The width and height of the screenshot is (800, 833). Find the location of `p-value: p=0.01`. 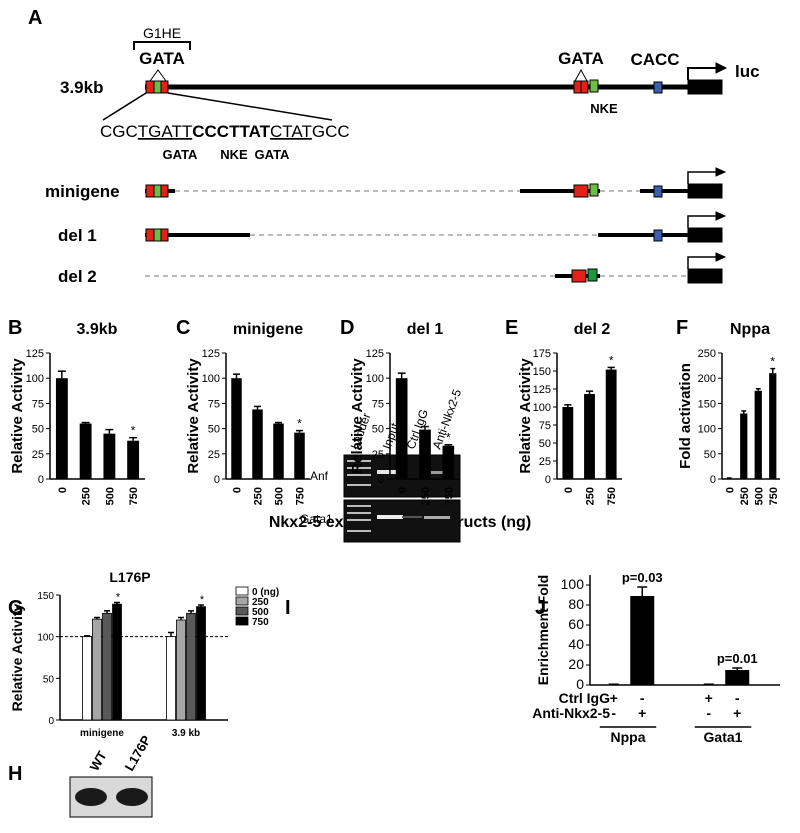

p-value: p=0.01 is located at coordinates (737, 658).